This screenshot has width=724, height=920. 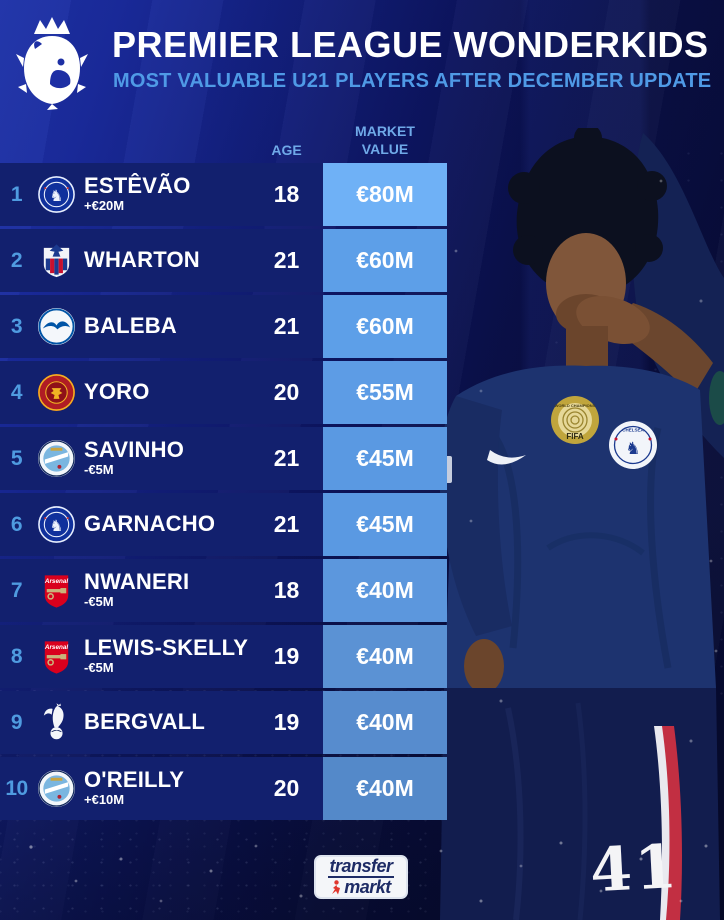 What do you see at coordinates (56, 722) in the screenshot?
I see `tottenham-crest-icon` at bounding box center [56, 722].